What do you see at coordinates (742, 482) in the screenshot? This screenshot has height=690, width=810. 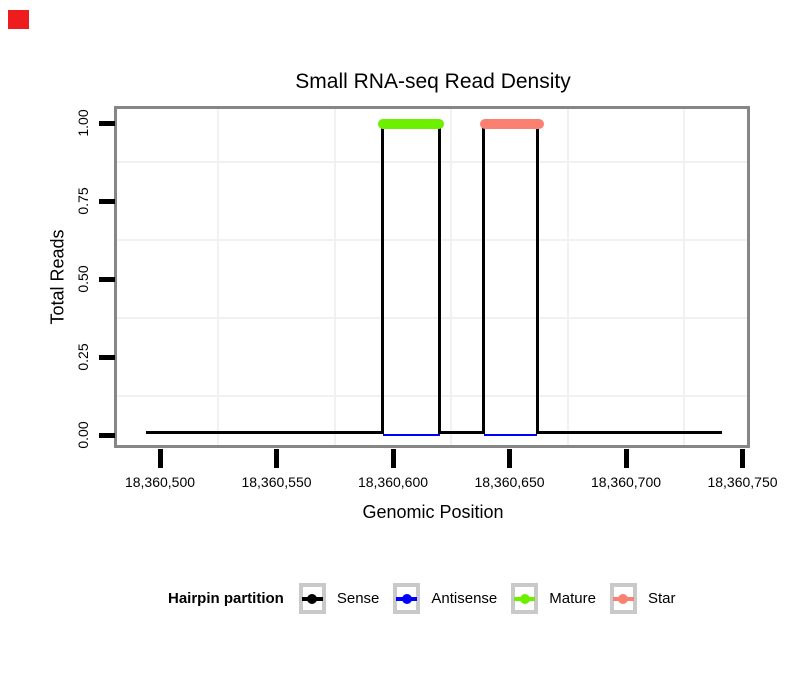 I see `x-tick-label: 18,360,750` at bounding box center [742, 482].